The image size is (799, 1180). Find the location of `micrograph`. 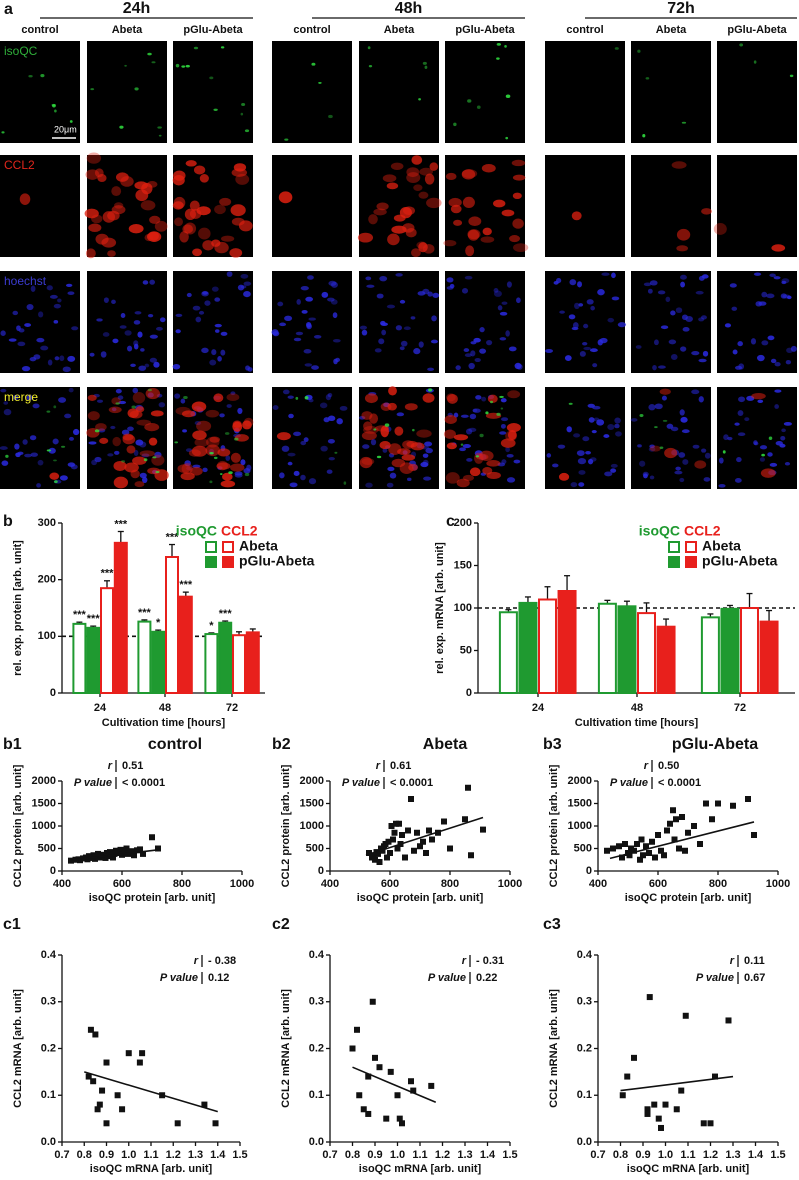

micrograph is located at coordinates (399, 322).